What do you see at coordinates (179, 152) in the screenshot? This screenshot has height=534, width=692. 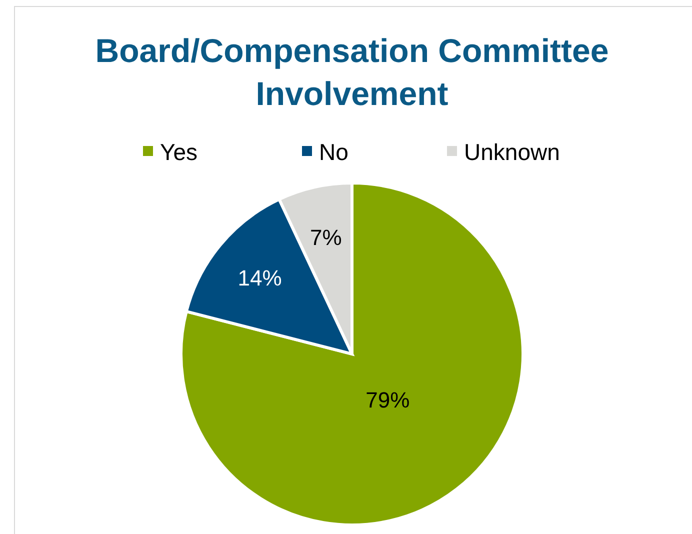 I see `legend-label: Yes` at bounding box center [179, 152].